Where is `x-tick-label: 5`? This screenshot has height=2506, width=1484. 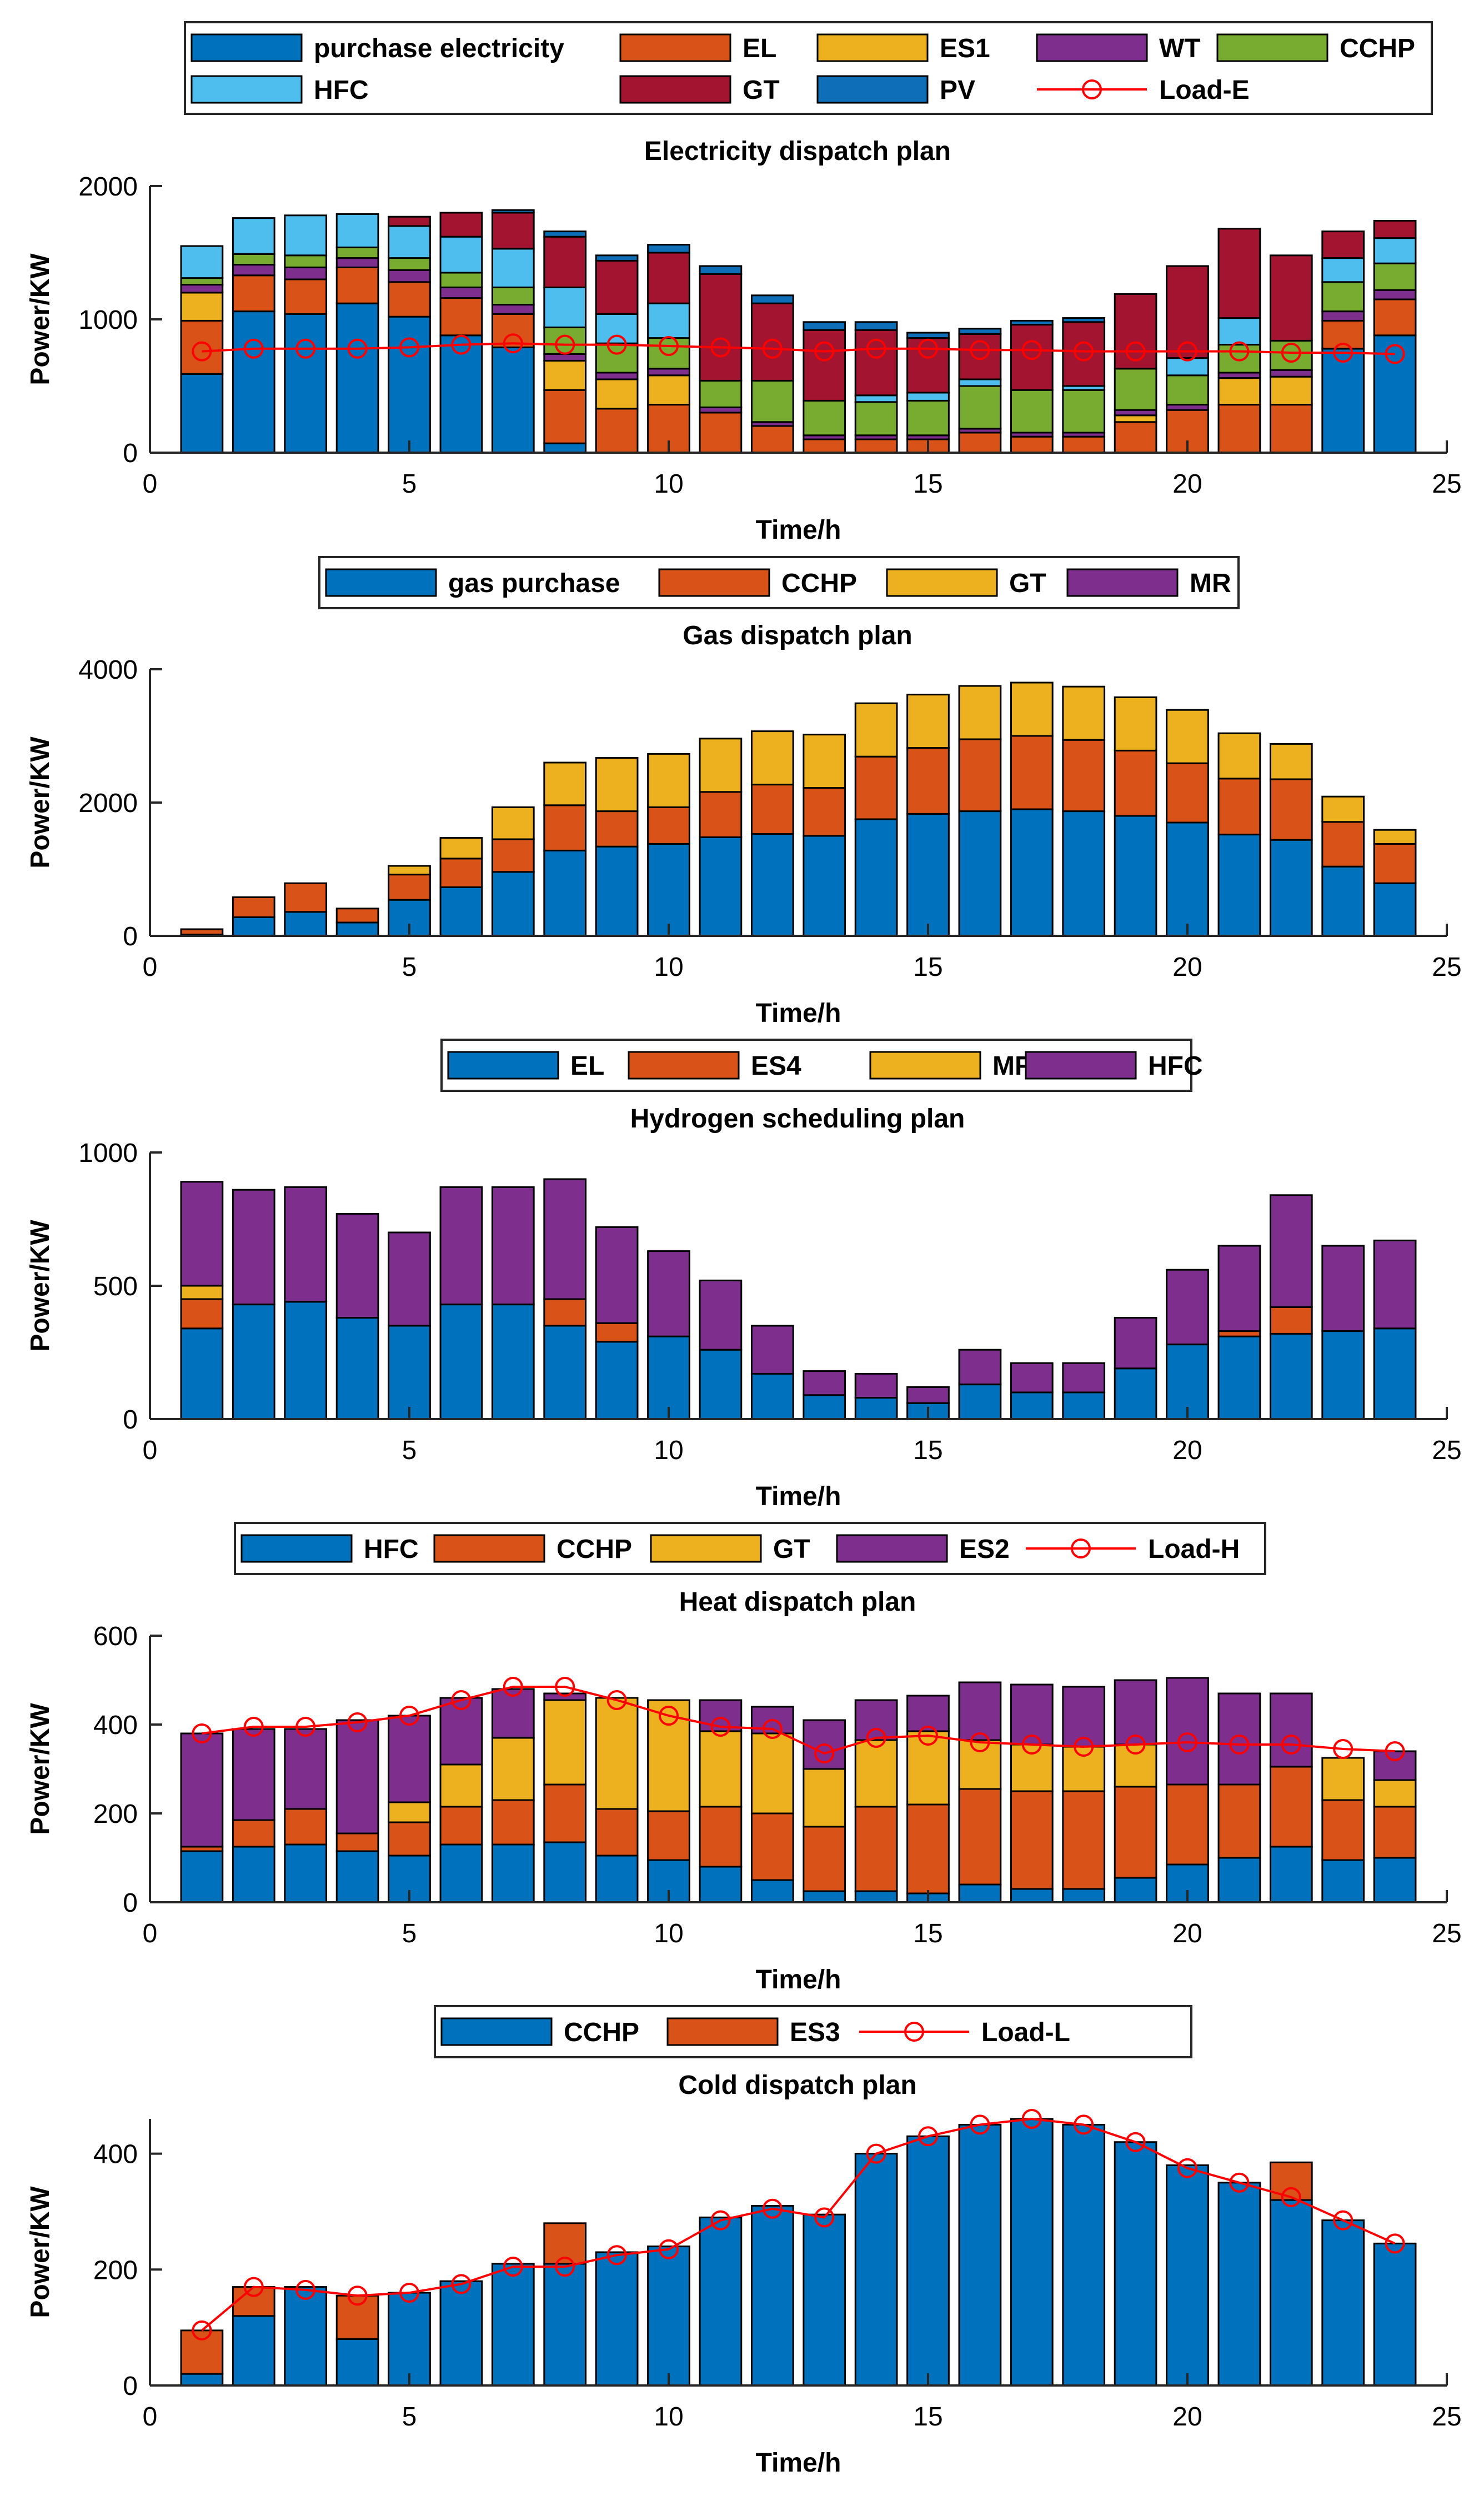
x-tick-label: 5 is located at coordinates (409, 1933).